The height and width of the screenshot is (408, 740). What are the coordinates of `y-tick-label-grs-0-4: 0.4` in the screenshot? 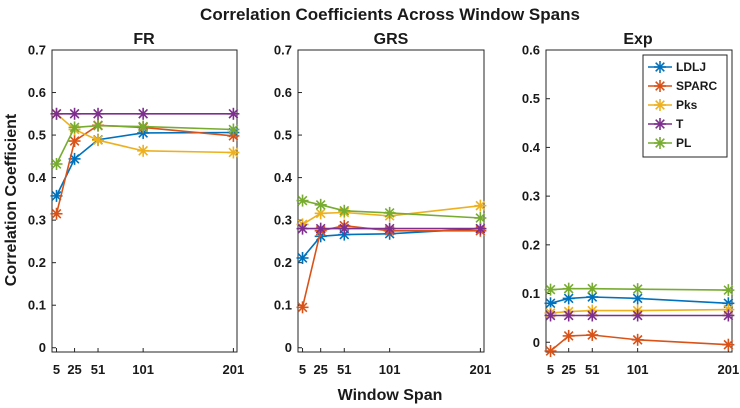 It's located at (283, 177).